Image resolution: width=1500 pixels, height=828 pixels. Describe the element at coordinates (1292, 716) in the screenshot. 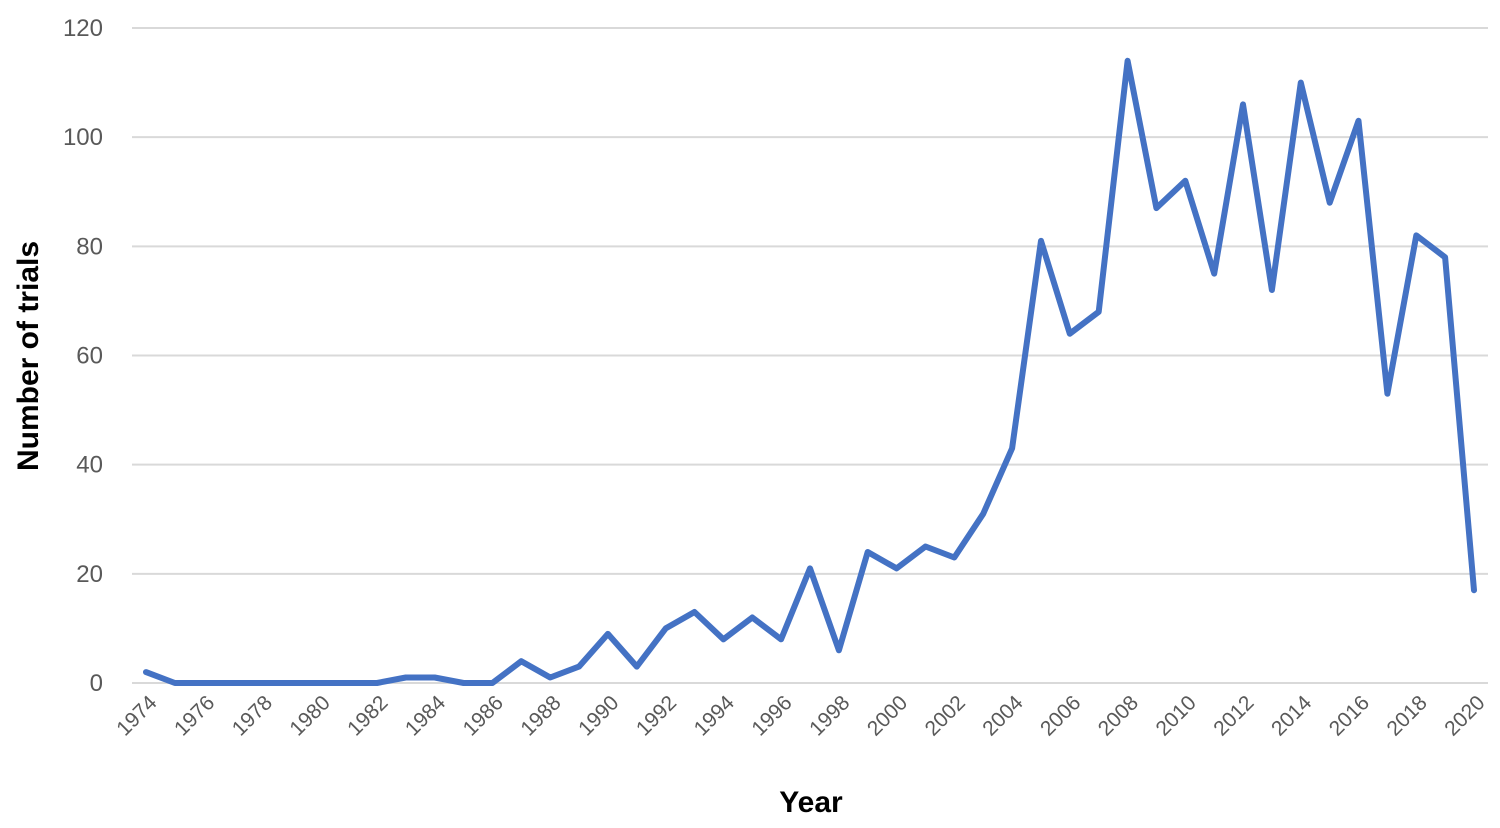

I see `x-tick-label: 2014` at that location.